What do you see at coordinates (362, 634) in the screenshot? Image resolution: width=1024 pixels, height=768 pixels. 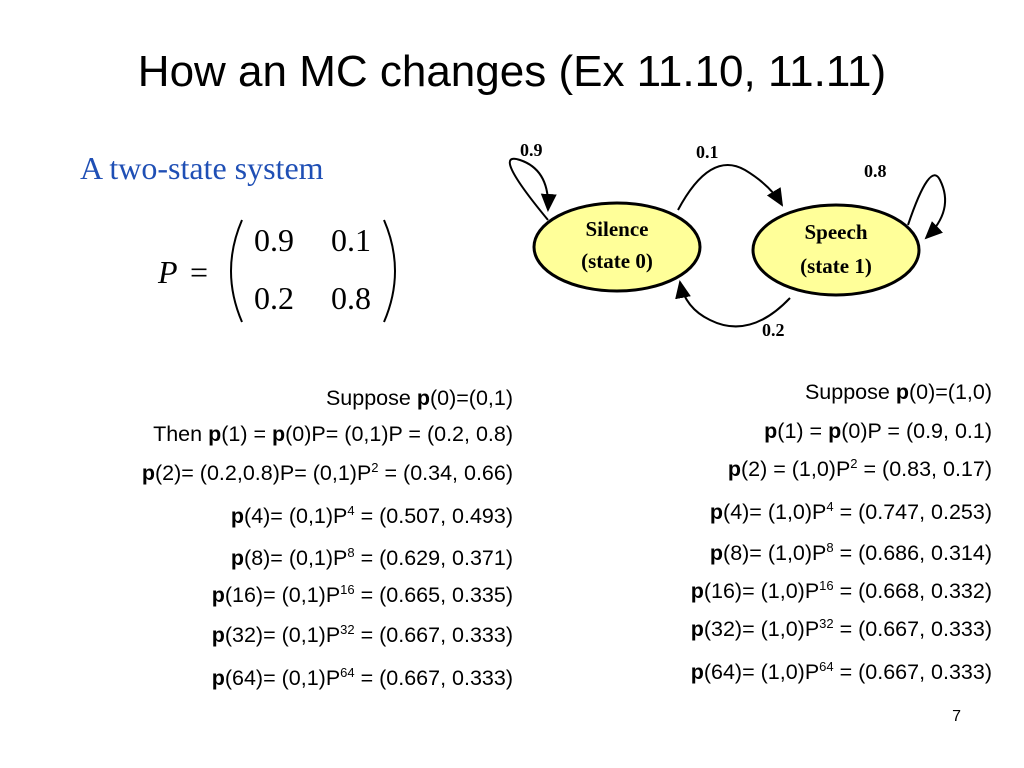 I see `left-line-6: p(32)= (0,1)P32 = (0.667, 0.333)` at bounding box center [362, 634].